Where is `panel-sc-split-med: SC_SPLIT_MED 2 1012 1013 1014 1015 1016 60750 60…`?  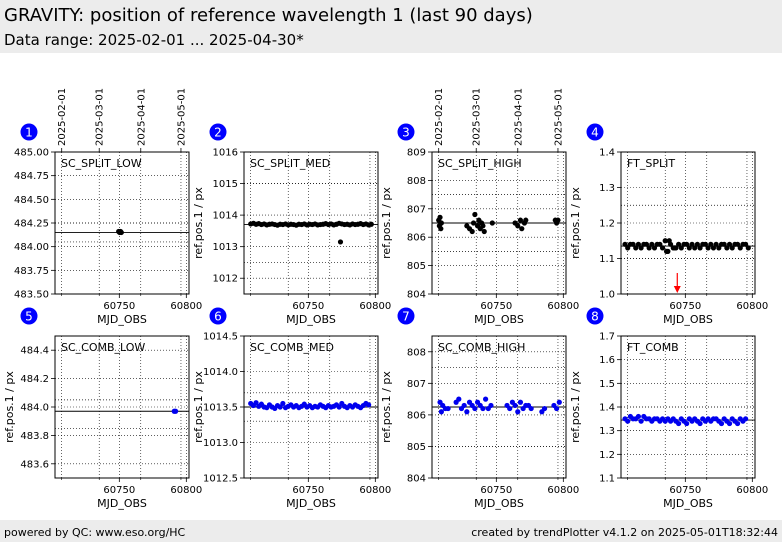 panel-sc-split-med: SC_SPLIT_MED 2 1012 1013 1014 1015 1016 60750 60… is located at coordinates (291, 224).